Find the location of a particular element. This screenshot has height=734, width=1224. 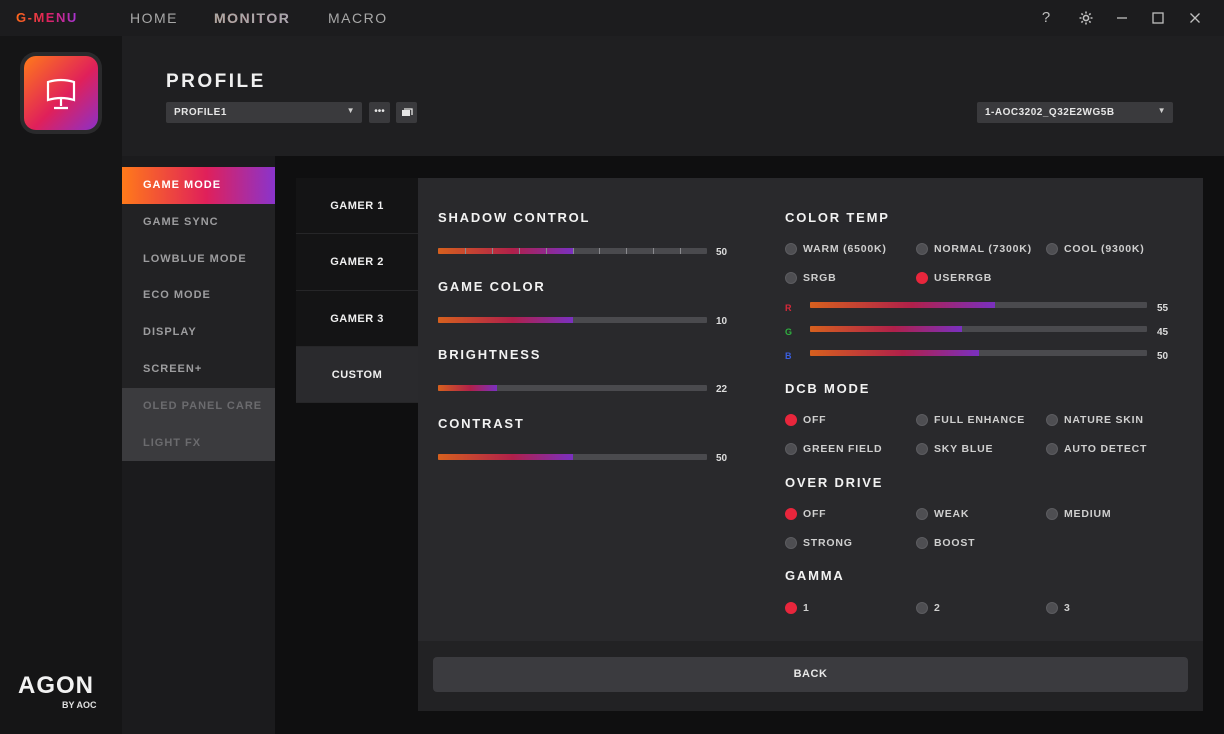

app-brand: G-MENU is located at coordinates (47, 17).